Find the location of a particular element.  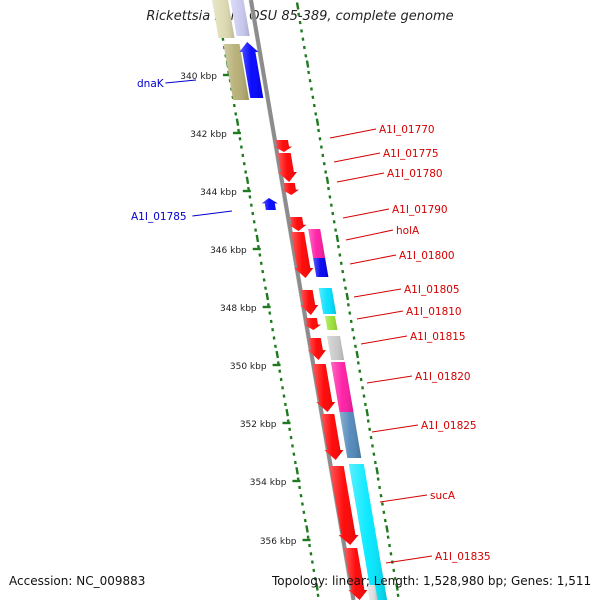

ruler-label: 354 kbp is located at coordinates (268, 483).